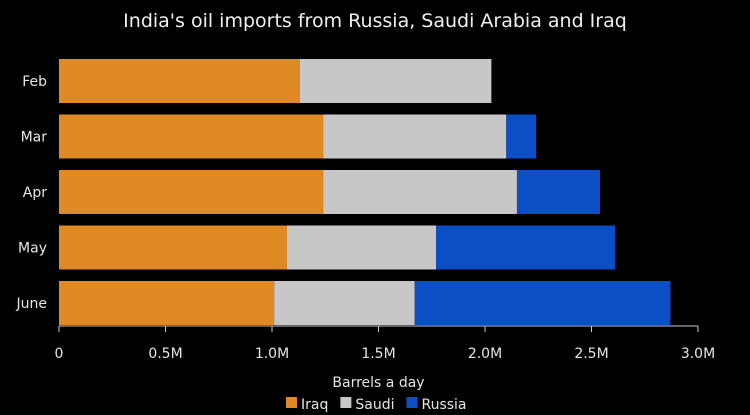 The image size is (750, 415). I want to click on x-axis-label: Barrels a day, so click(378, 383).